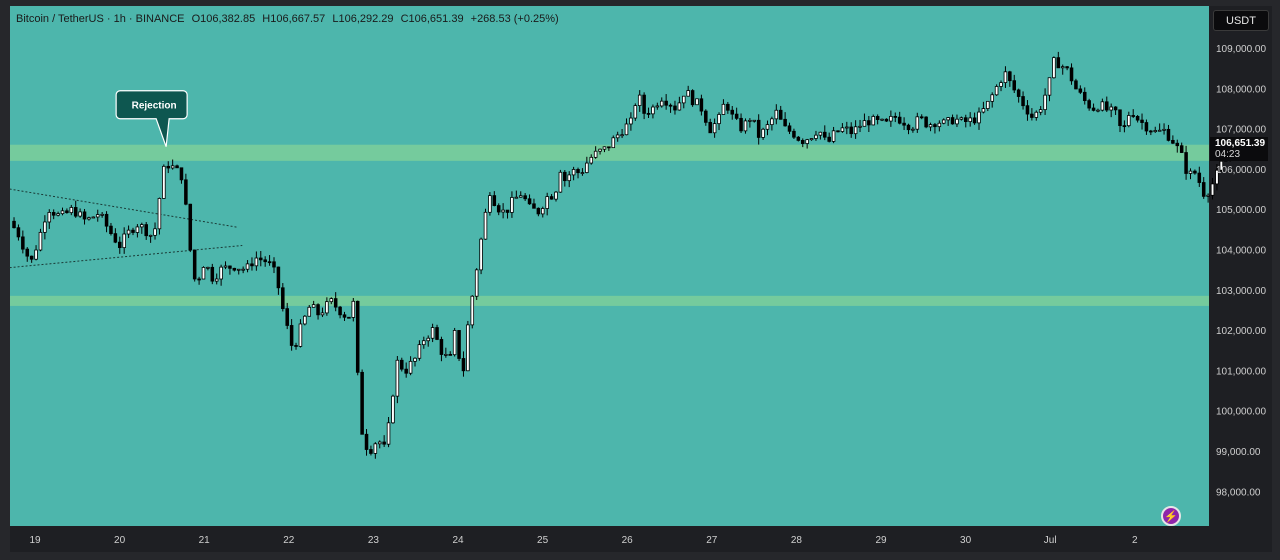 The width and height of the screenshot is (1280, 560). I want to click on open-value: O106,382.85, so click(223, 19).